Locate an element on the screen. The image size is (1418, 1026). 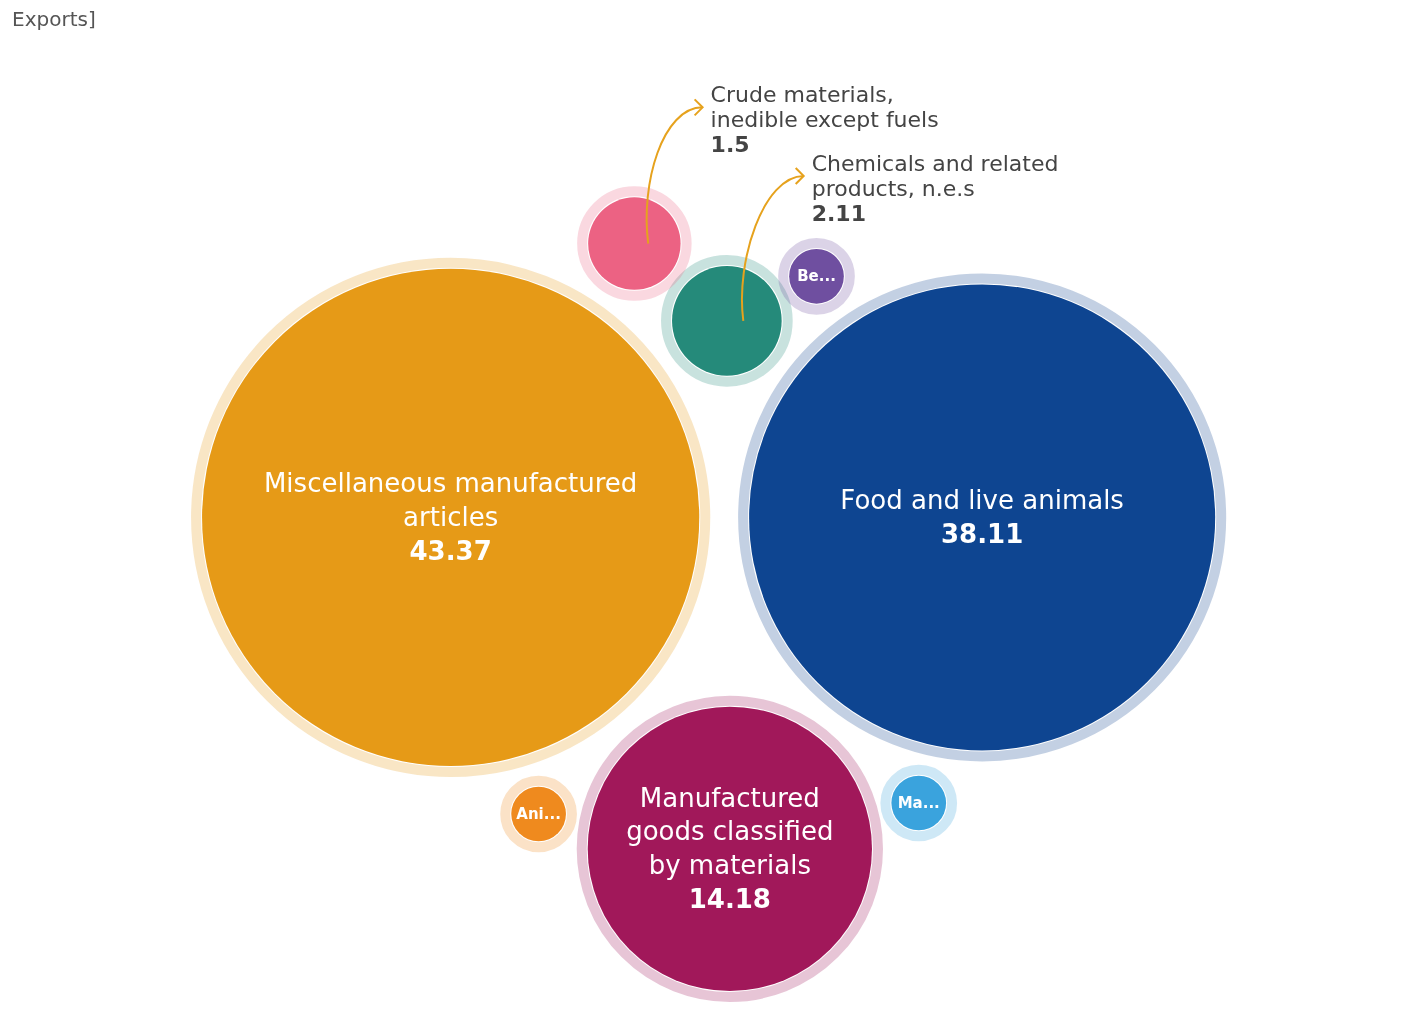
category-label: Food and live animals is located at coordinates (982, 499).